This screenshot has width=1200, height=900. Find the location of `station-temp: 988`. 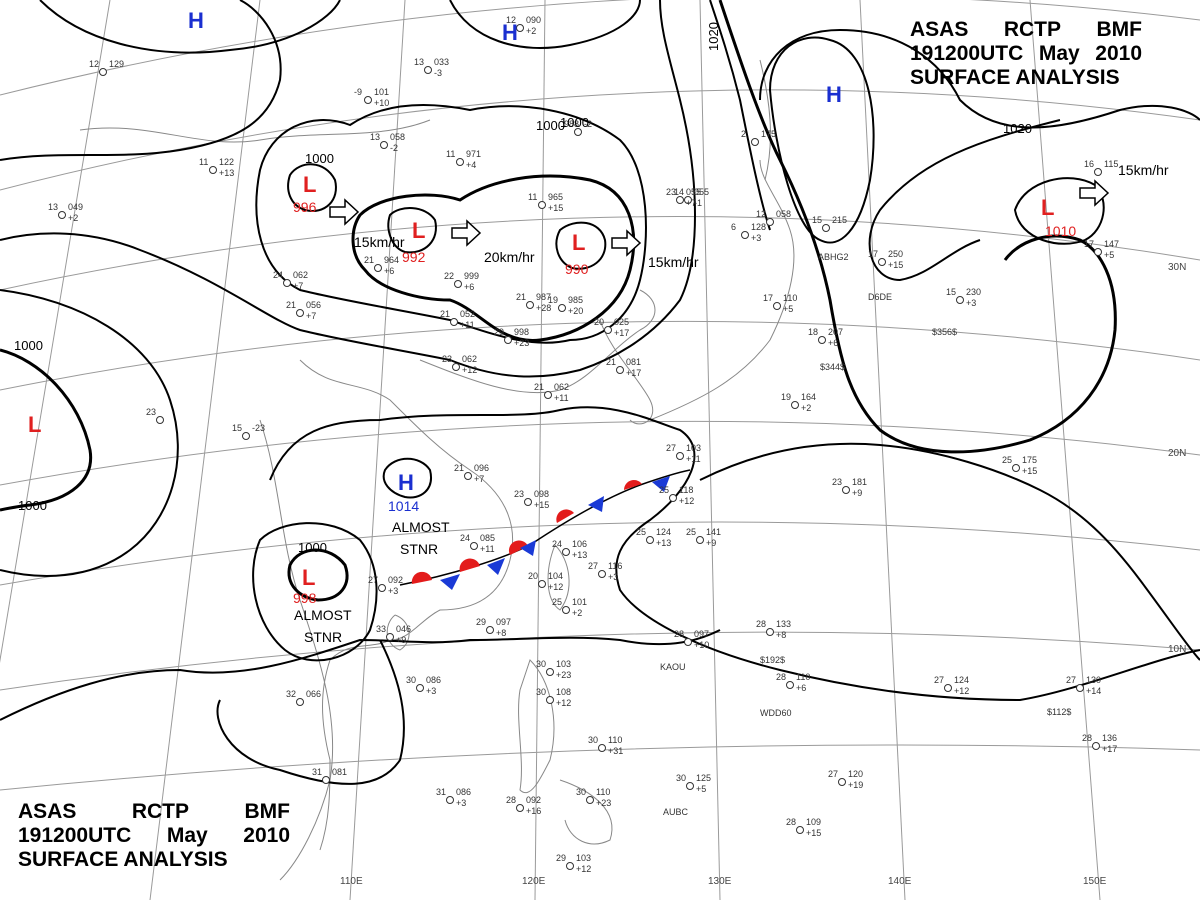

station-temp: 988 is located at coordinates (571, 124).